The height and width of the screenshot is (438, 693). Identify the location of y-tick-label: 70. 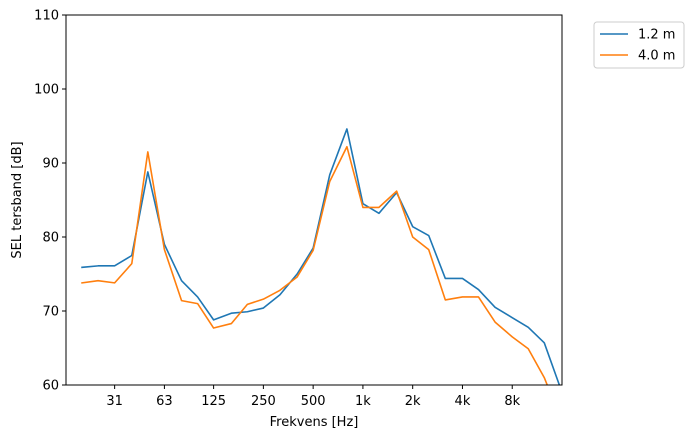
(50, 312).